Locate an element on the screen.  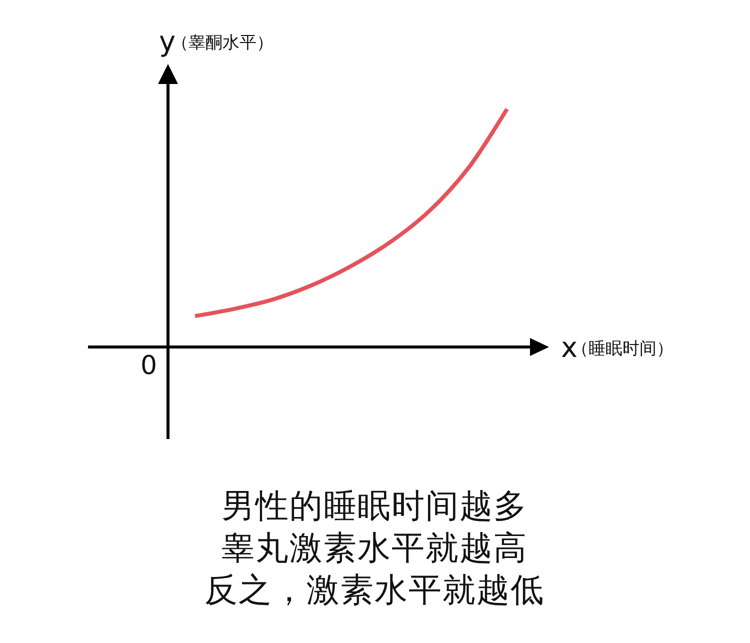
x-axis-title: x（睡眠时间） is located at coordinates (617, 347).